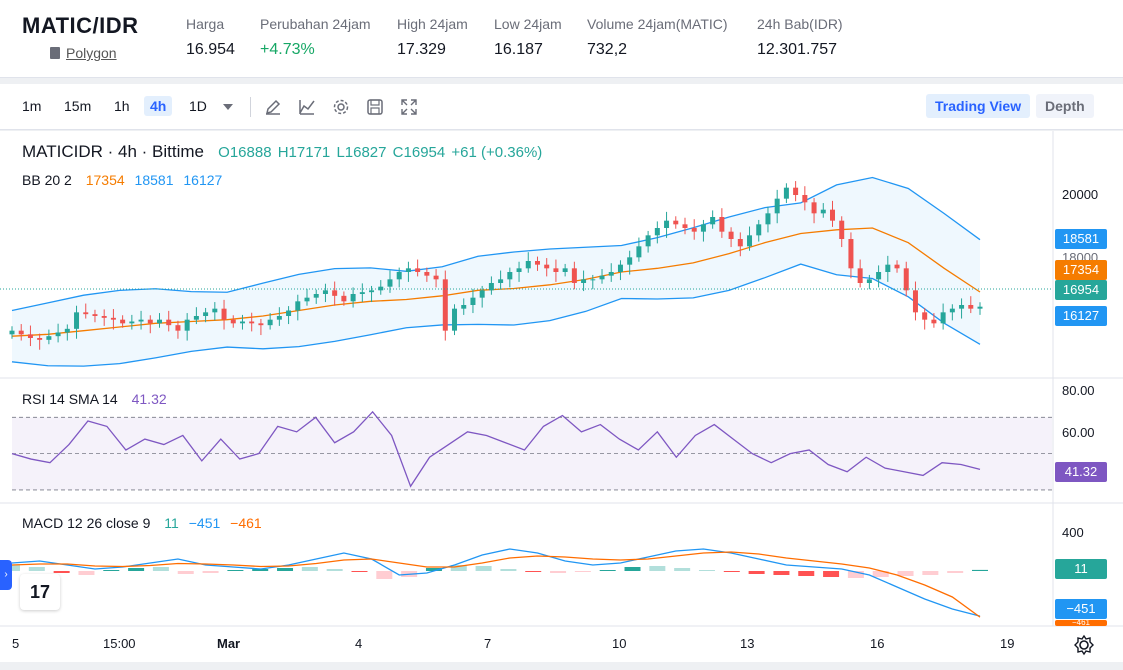 This screenshot has height=670, width=1123. I want to click on stat-value: 732,2, so click(607, 49).